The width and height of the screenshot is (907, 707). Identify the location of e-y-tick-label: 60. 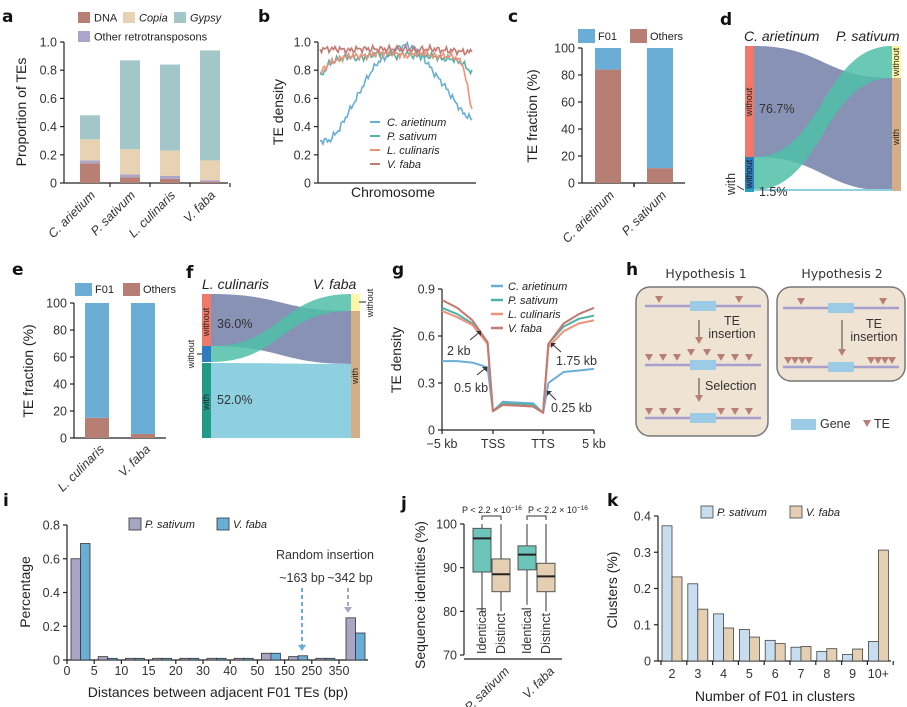
(60, 358).